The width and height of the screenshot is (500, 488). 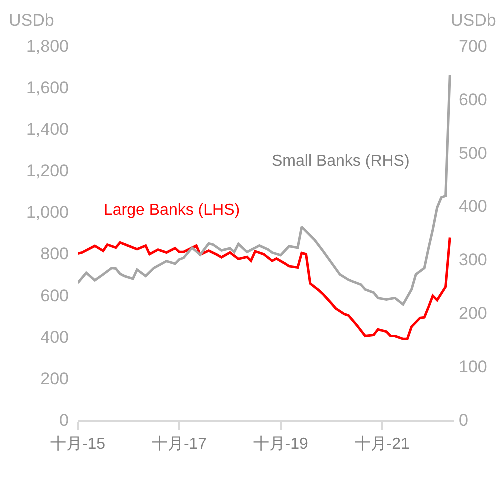 What do you see at coordinates (473, 314) in the screenshot?
I see `y2-tick-label: 200` at bounding box center [473, 314].